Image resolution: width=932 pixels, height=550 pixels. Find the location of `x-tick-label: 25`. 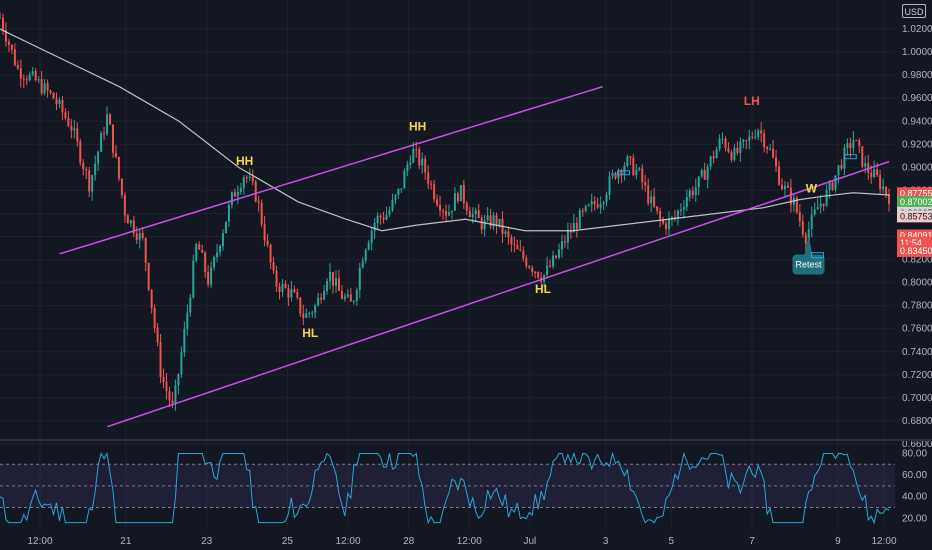

x-tick-label: 25 is located at coordinates (288, 541).